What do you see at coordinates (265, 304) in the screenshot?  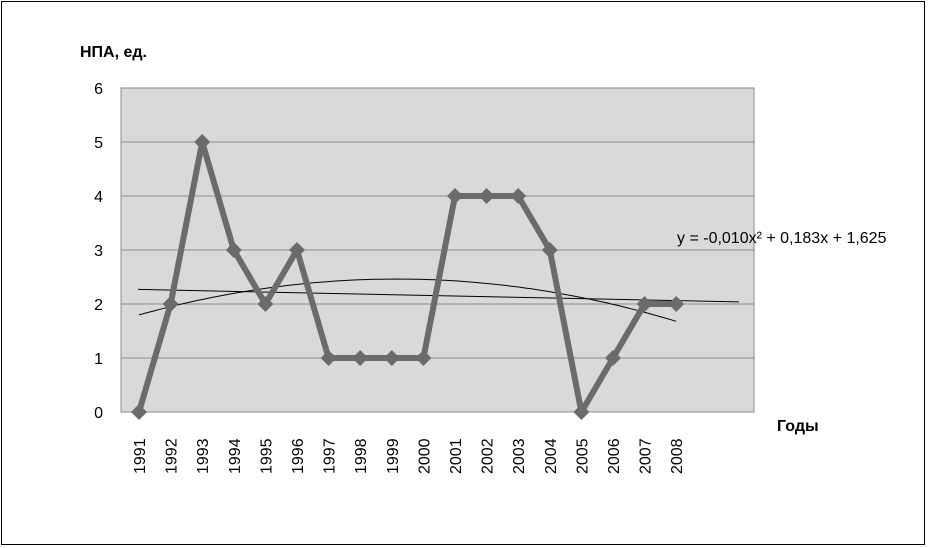 I see `point-1995` at bounding box center [265, 304].